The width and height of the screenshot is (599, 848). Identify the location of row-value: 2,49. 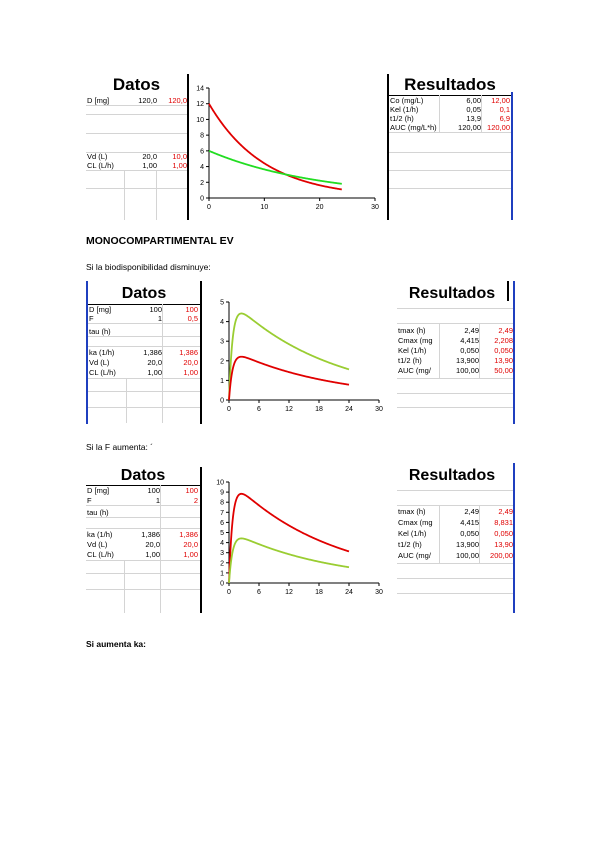
(471, 330).